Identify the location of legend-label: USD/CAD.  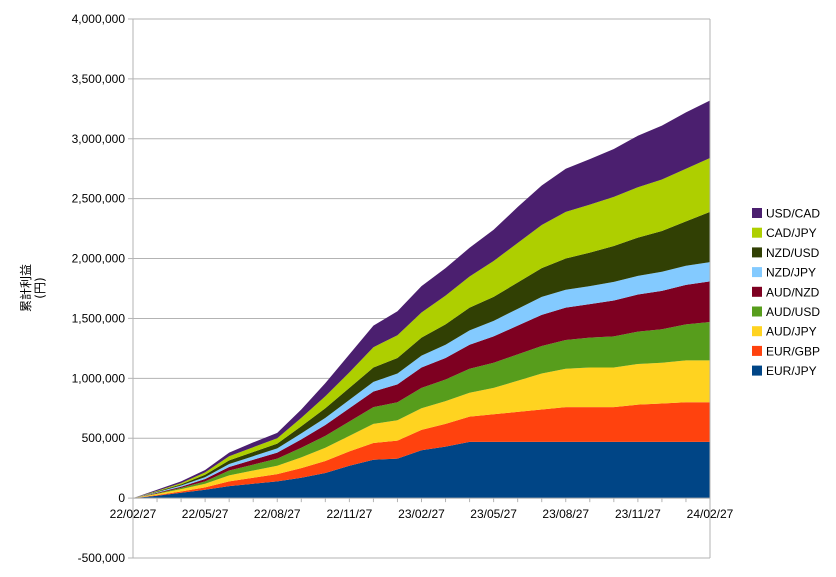
(793, 214).